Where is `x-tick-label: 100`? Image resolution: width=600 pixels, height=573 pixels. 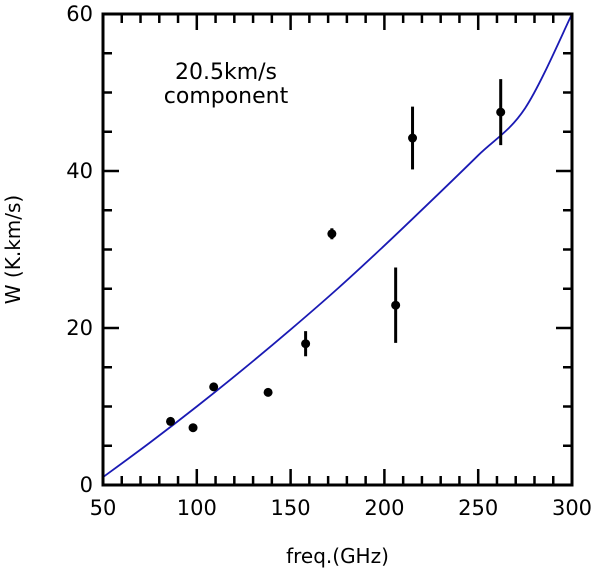 x-tick-label: 100 is located at coordinates (197, 508).